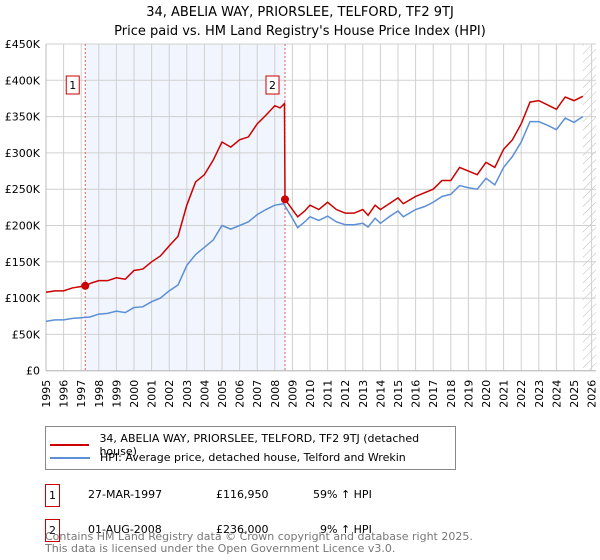  Describe the element at coordinates (539, 394) in the screenshot. I see `x-tick-label: 2023` at that location.